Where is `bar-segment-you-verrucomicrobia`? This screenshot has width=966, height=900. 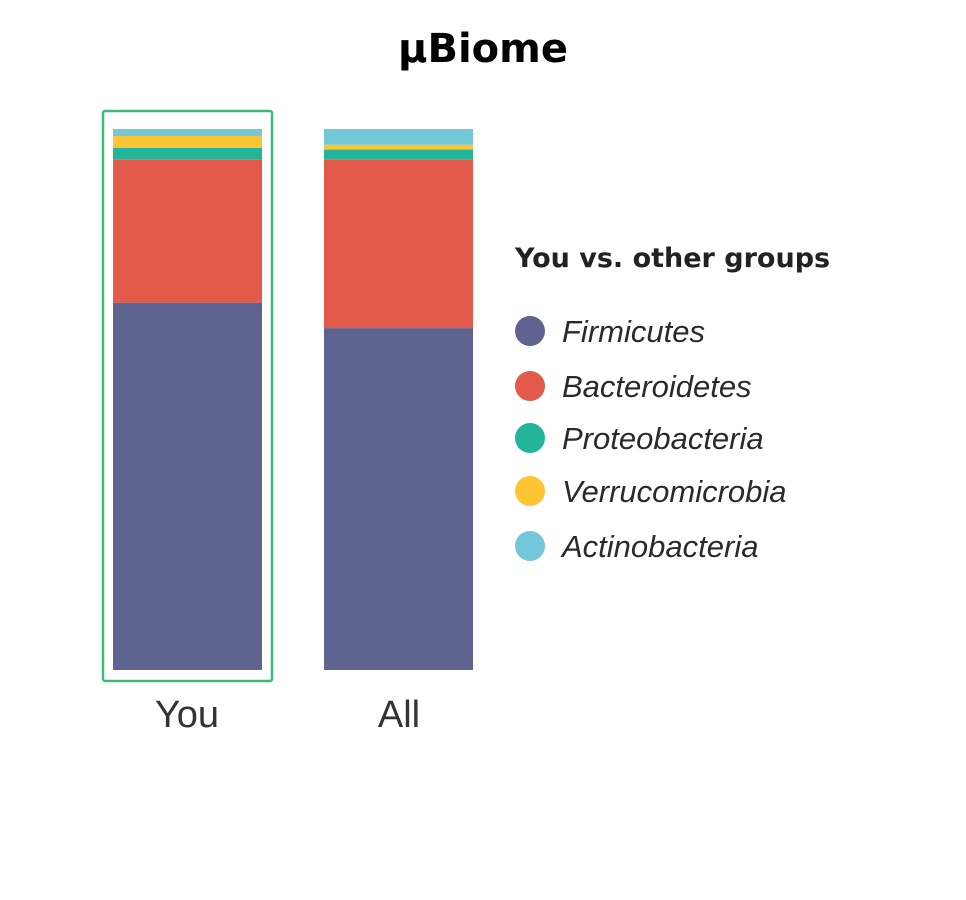
bar-segment-you-verrucomicrobia is located at coordinates (187, 142).